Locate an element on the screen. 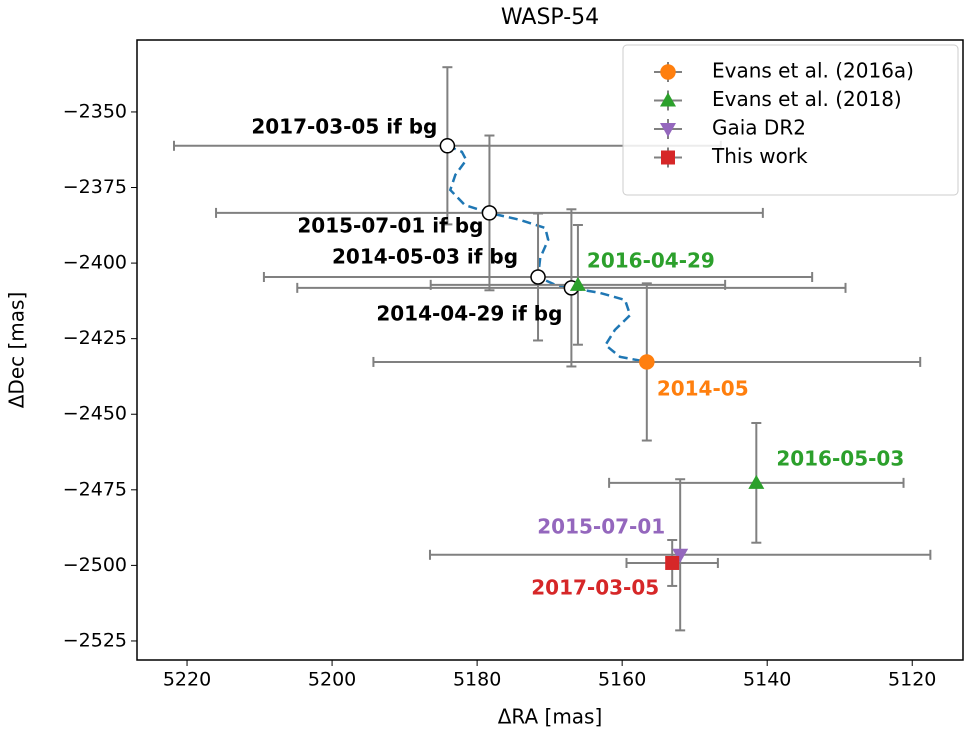 This screenshot has width=964, height=739. y-tick-label: −2525 is located at coordinates (95, 640).